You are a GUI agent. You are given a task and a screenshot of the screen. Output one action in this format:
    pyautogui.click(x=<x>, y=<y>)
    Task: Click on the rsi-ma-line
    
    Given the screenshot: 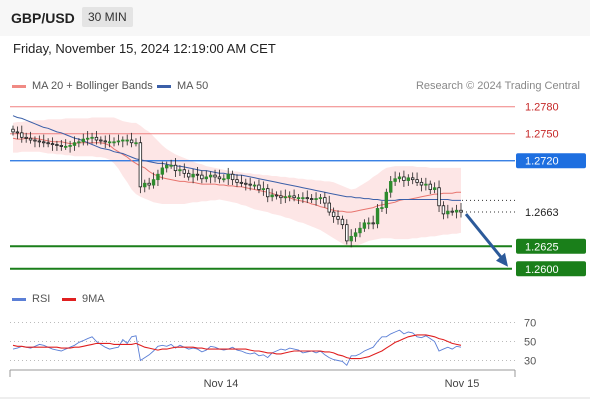 What is the action you would take?
    pyautogui.click(x=237, y=347)
    